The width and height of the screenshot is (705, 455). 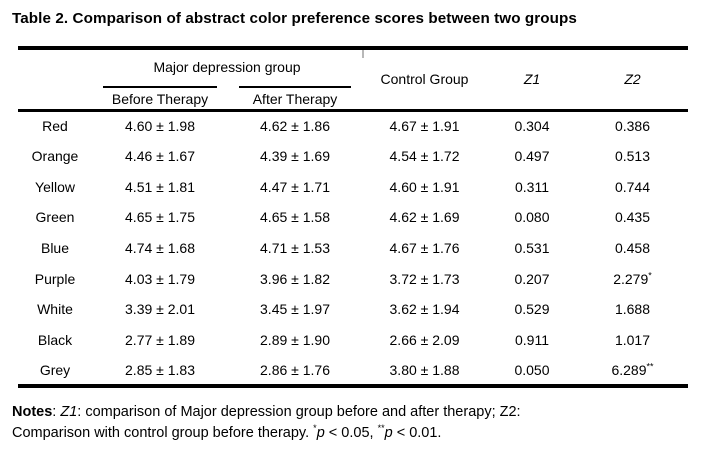 What do you see at coordinates (424, 372) in the screenshot?
I see `control-value-cell: 3.80 ± 1.88` at bounding box center [424, 372].